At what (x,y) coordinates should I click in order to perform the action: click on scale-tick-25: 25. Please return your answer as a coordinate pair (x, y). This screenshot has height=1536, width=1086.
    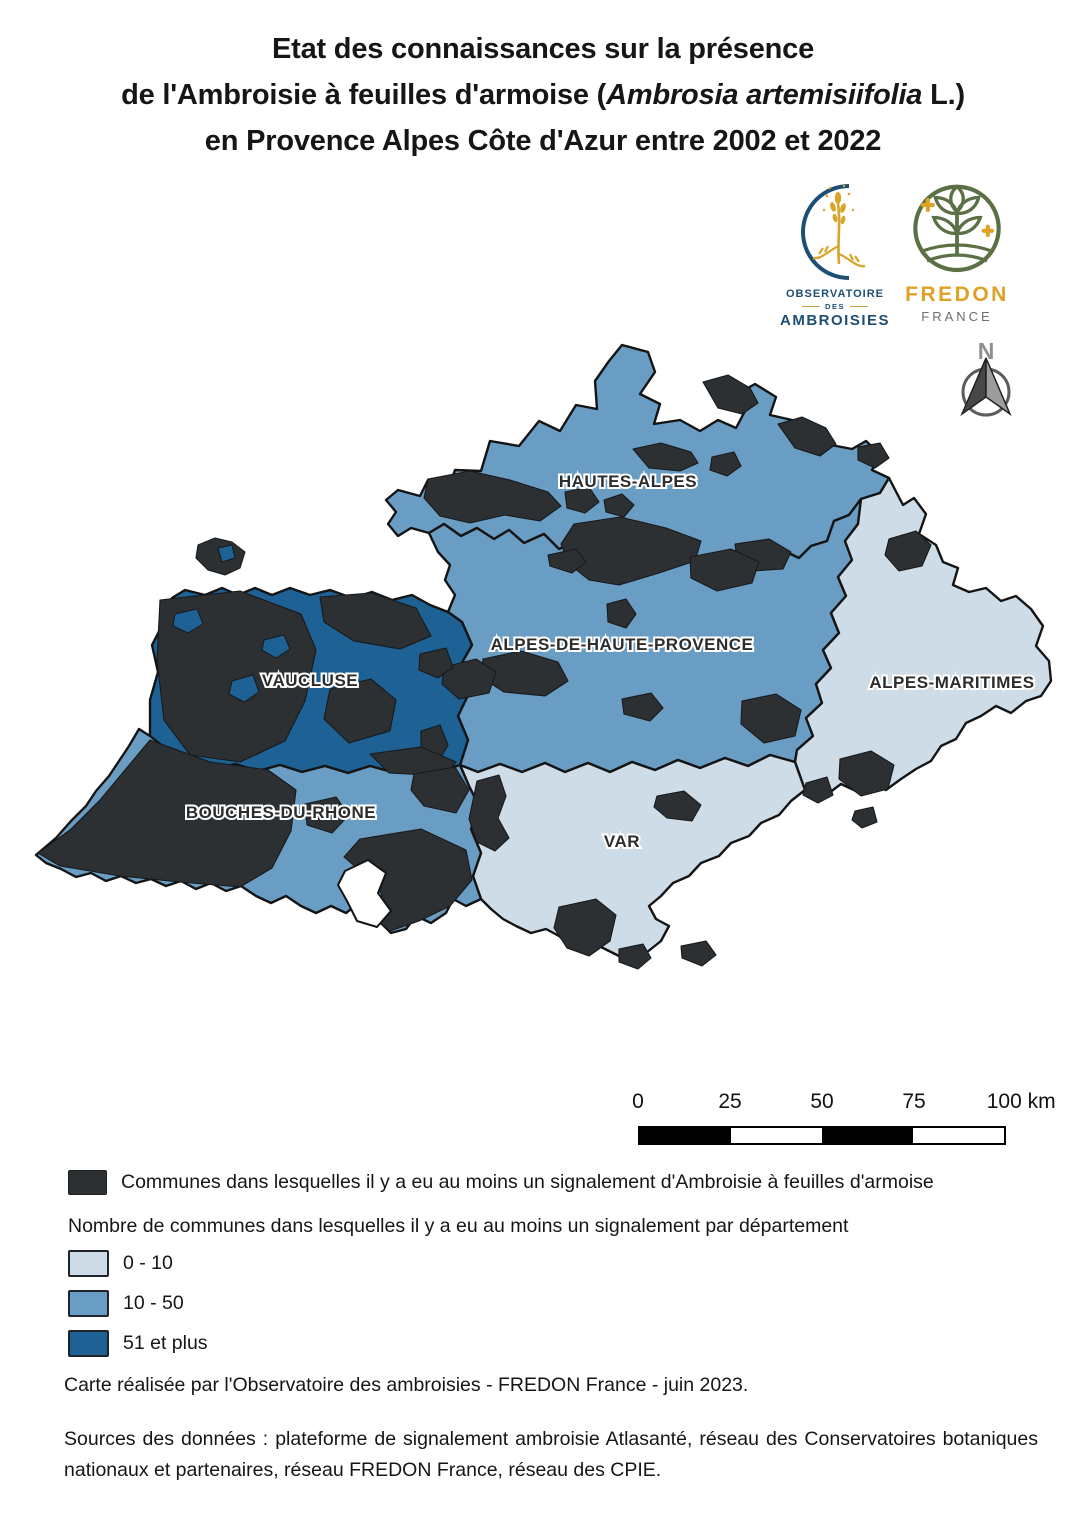
    Looking at the image, I should click on (730, 1101).